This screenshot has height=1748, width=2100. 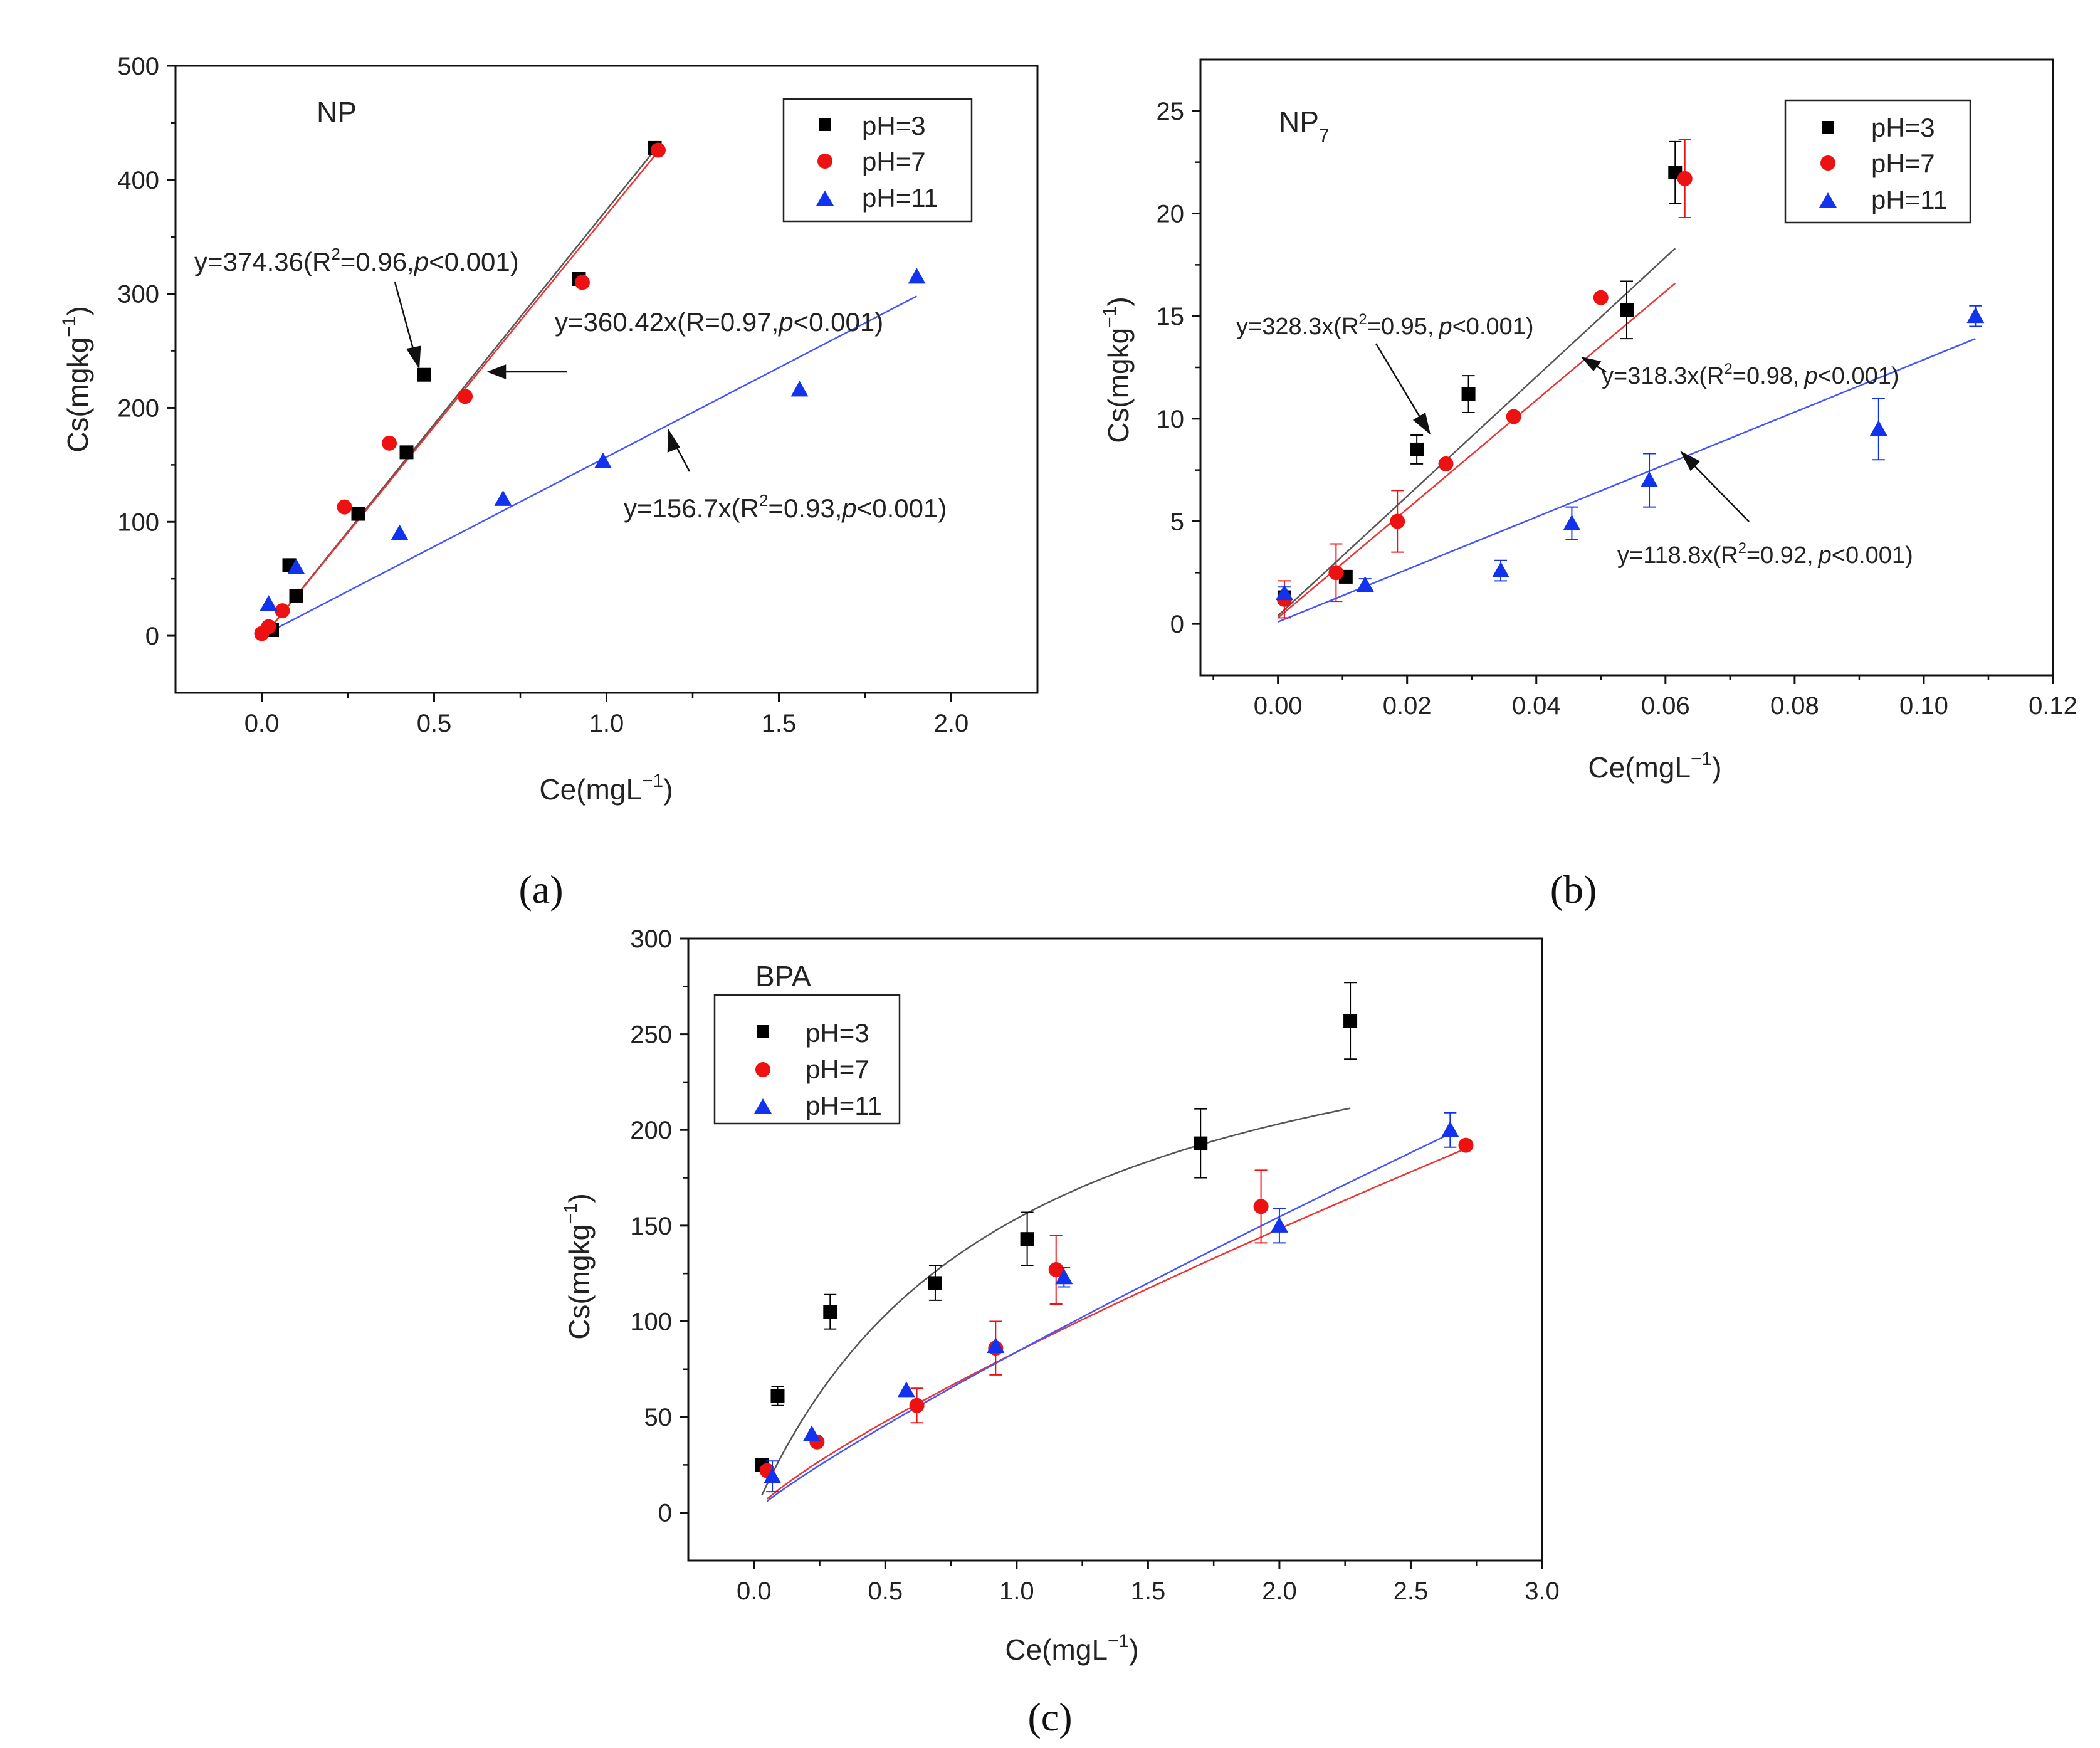 What do you see at coordinates (1825, 555) in the screenshot?
I see `annotation-eq-ph11-b-ital: p` at bounding box center [1825, 555].